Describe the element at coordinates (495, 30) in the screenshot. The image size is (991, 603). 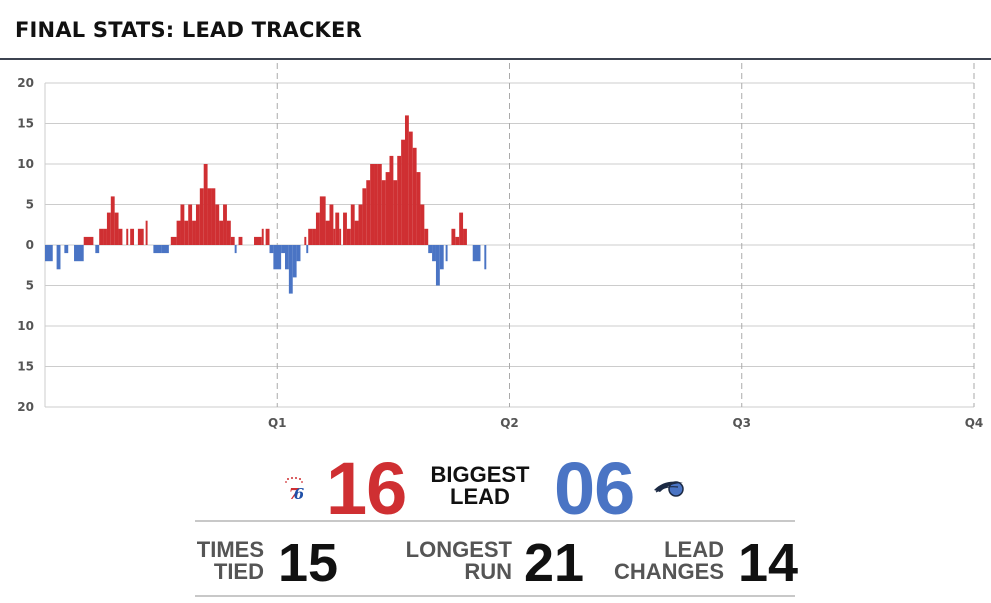
I see `header: FINAL STATS: LEAD TRACKER` at that location.